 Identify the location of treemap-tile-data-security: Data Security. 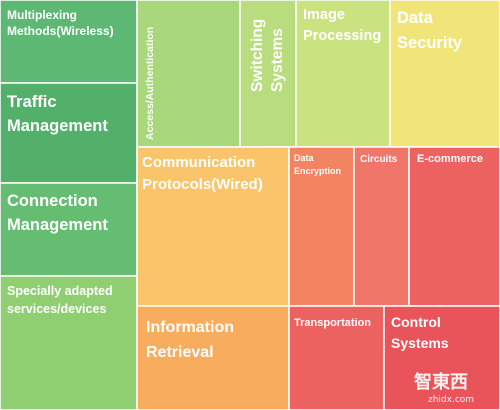
(444, 74).